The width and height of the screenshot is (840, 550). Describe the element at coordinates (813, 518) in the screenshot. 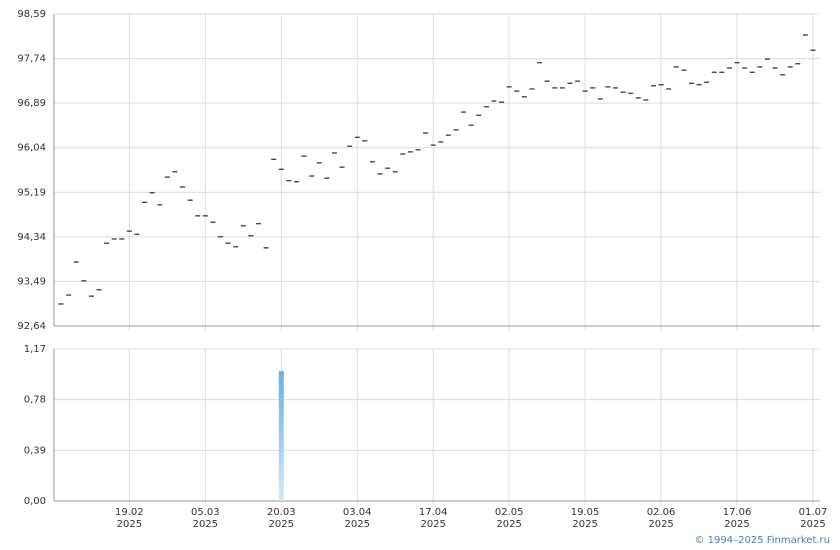

I see `x-tick-label: 01.07 2025` at that location.